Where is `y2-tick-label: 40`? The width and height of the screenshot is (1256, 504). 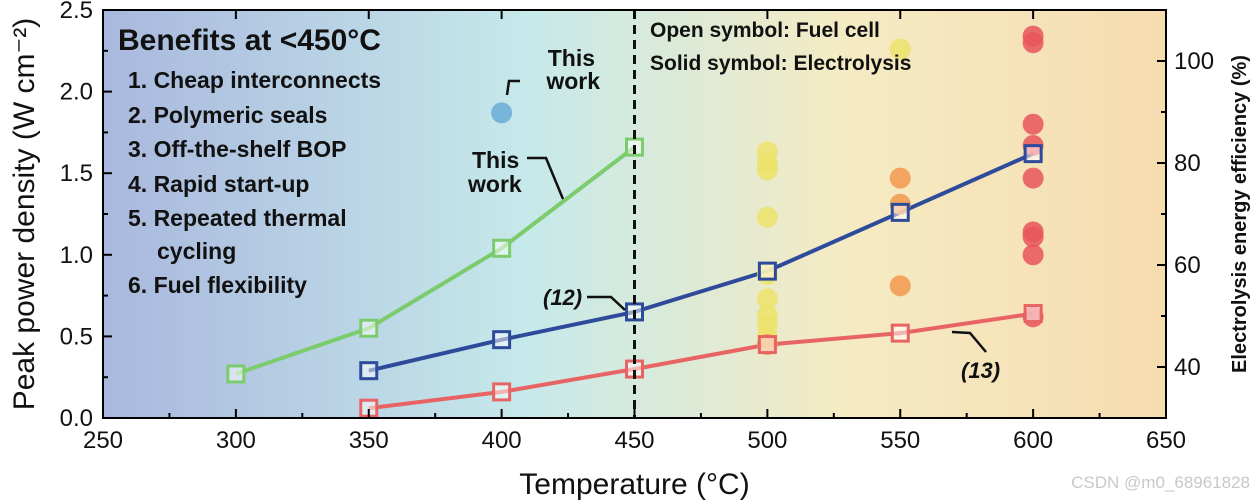
y2-tick-label: 40 is located at coordinates (1187, 367).